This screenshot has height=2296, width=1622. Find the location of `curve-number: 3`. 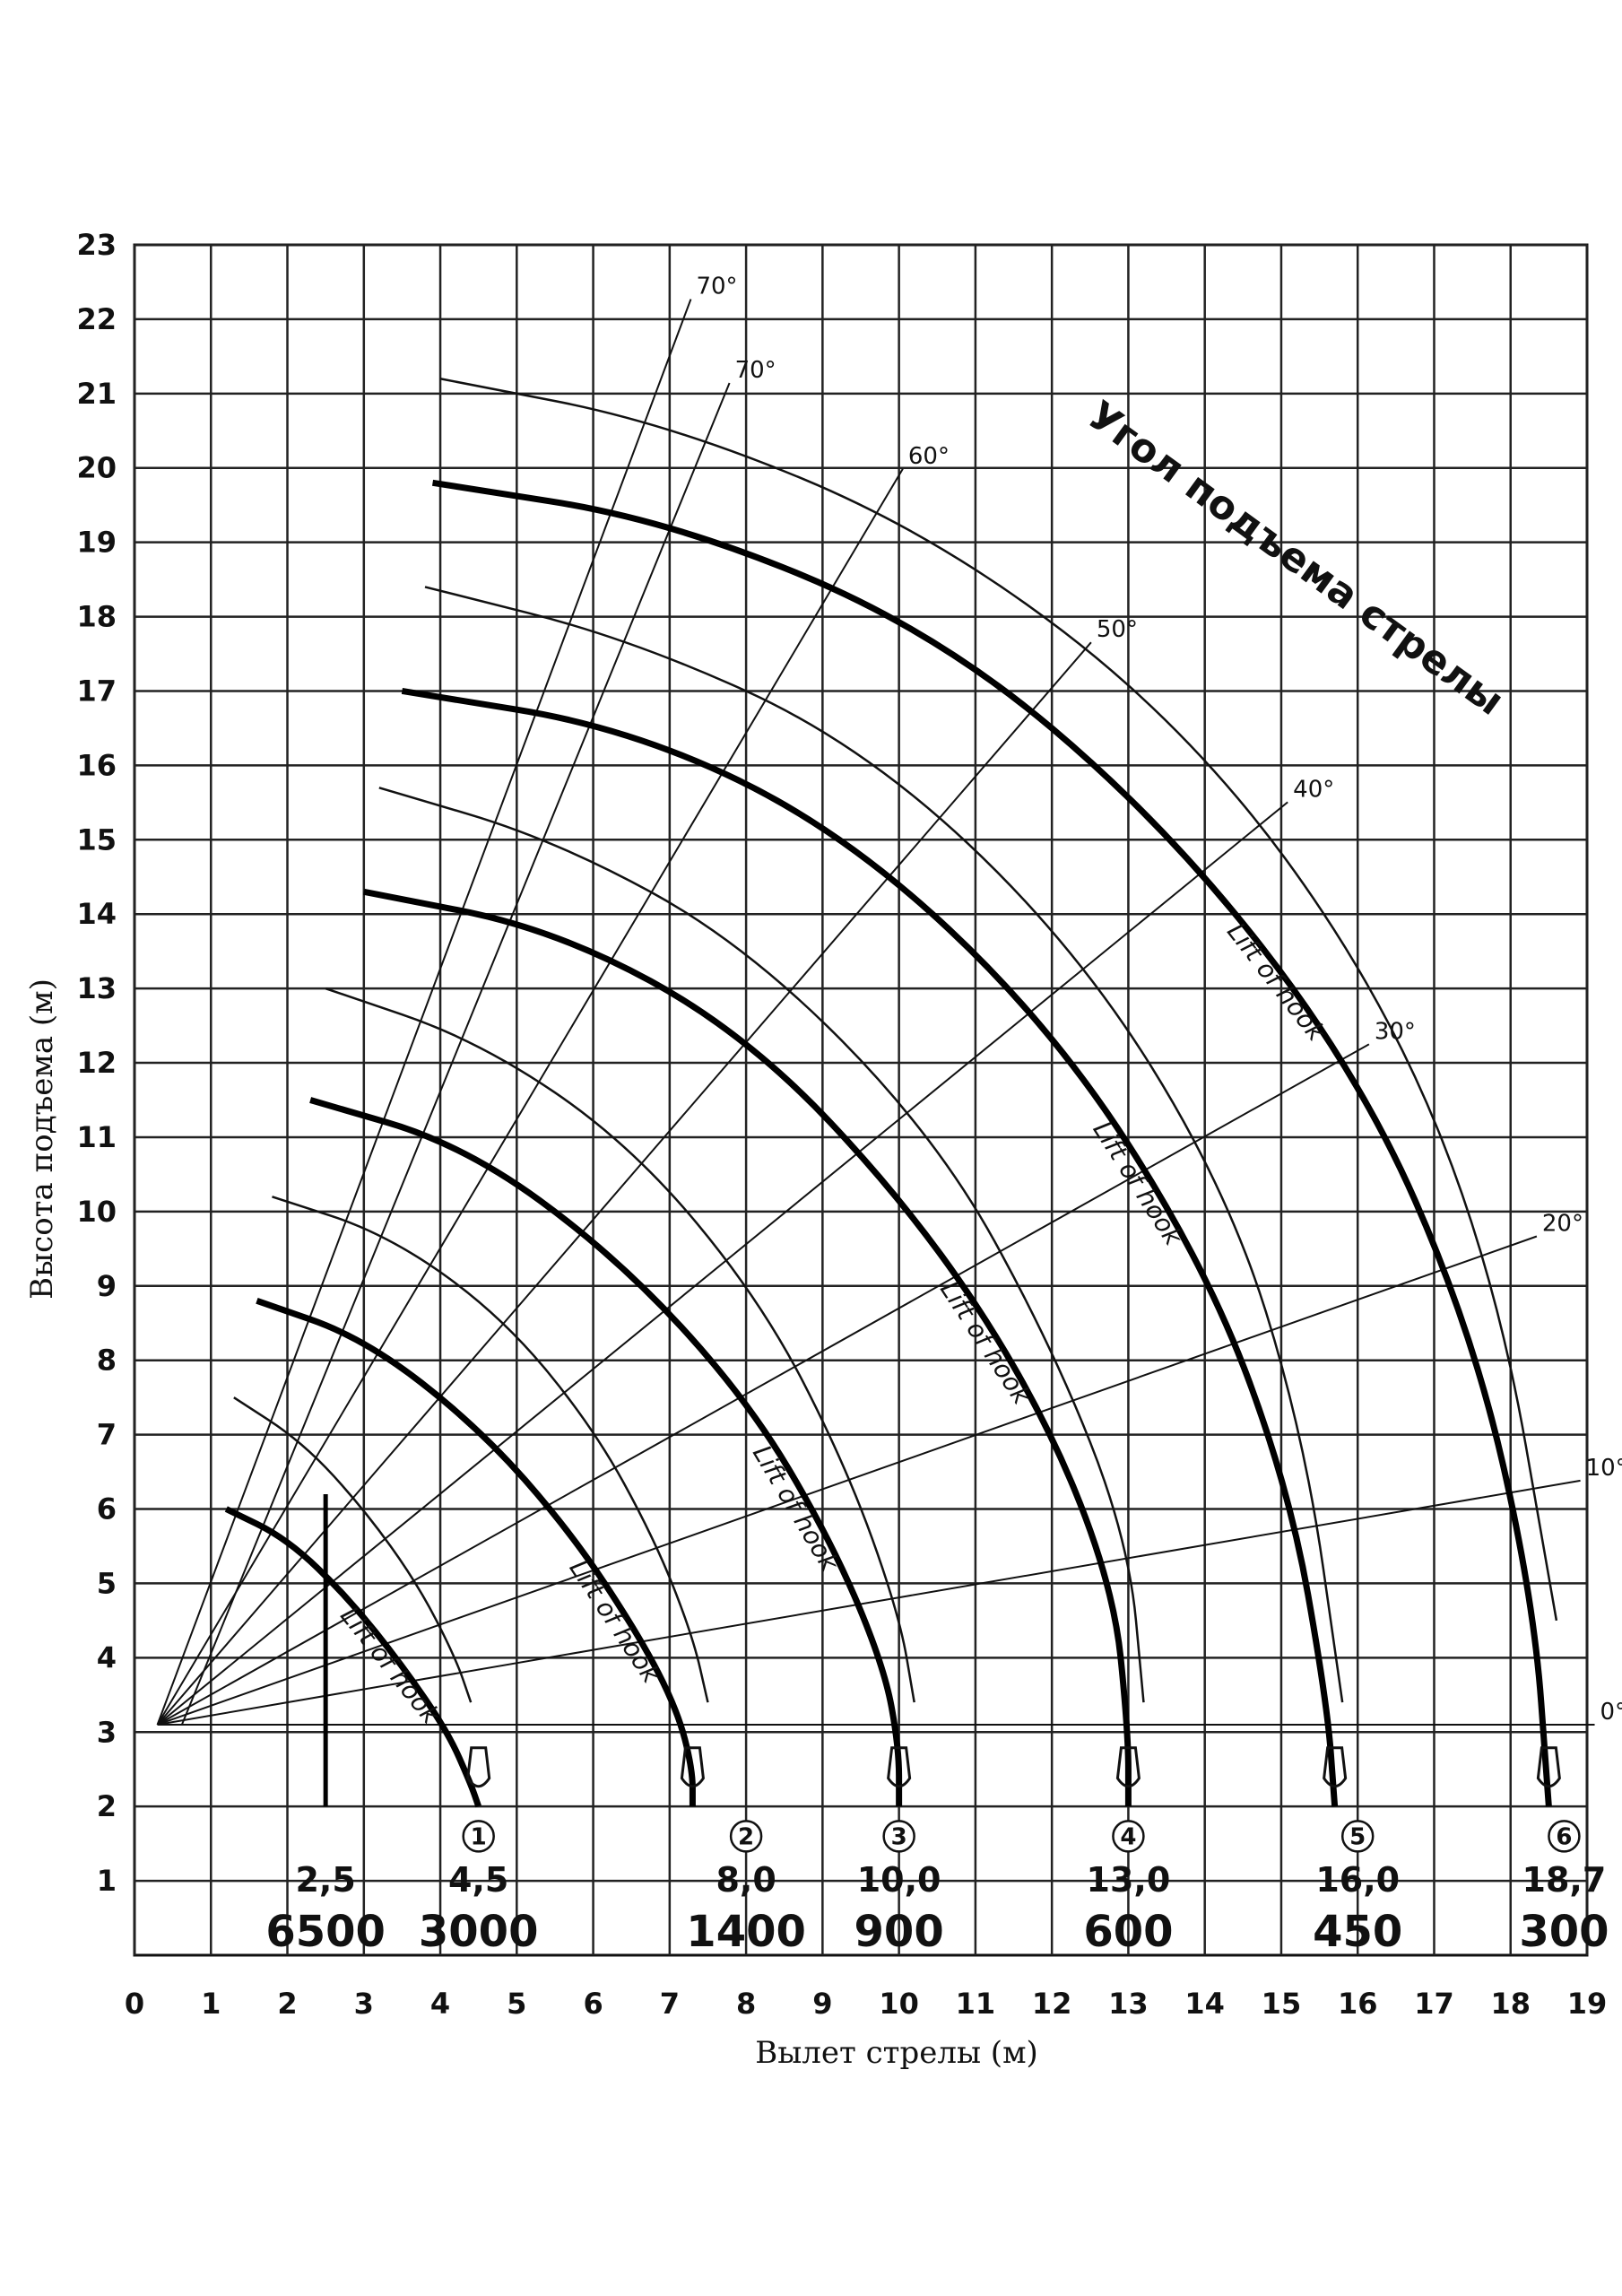

curve-number: 3 is located at coordinates (899, 1836).